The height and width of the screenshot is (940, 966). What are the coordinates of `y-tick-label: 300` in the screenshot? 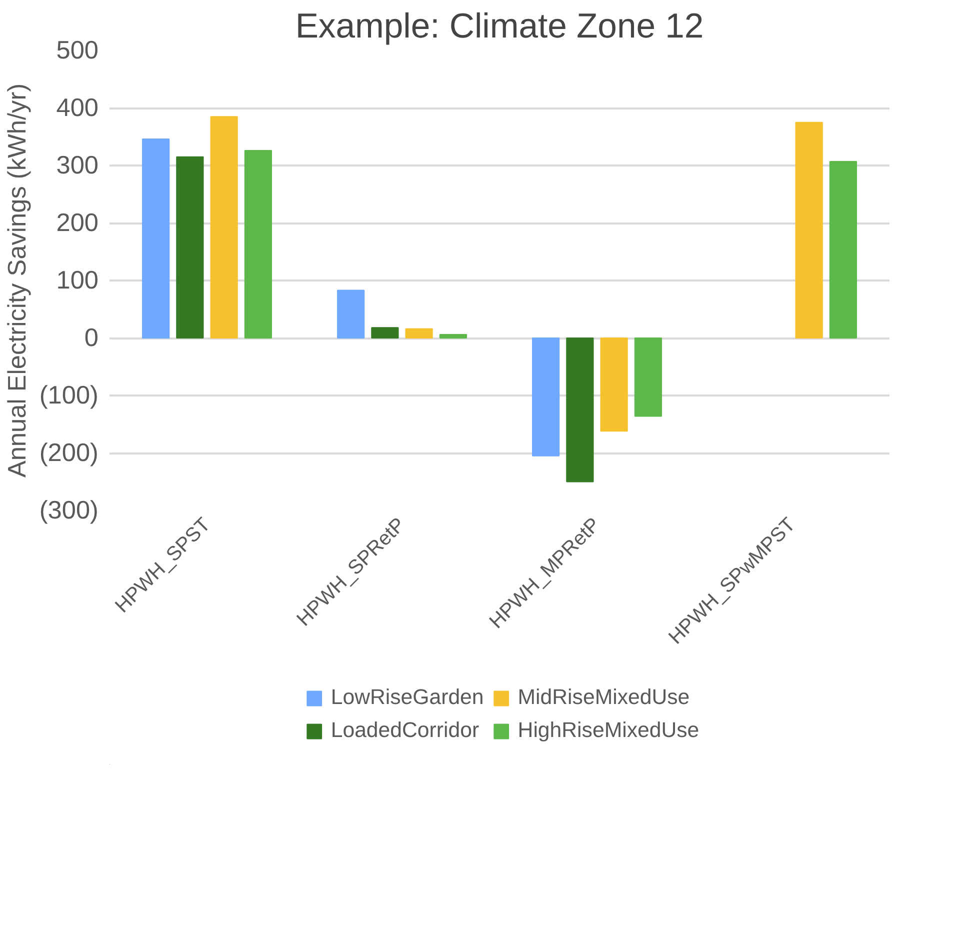 It's located at (77, 166).